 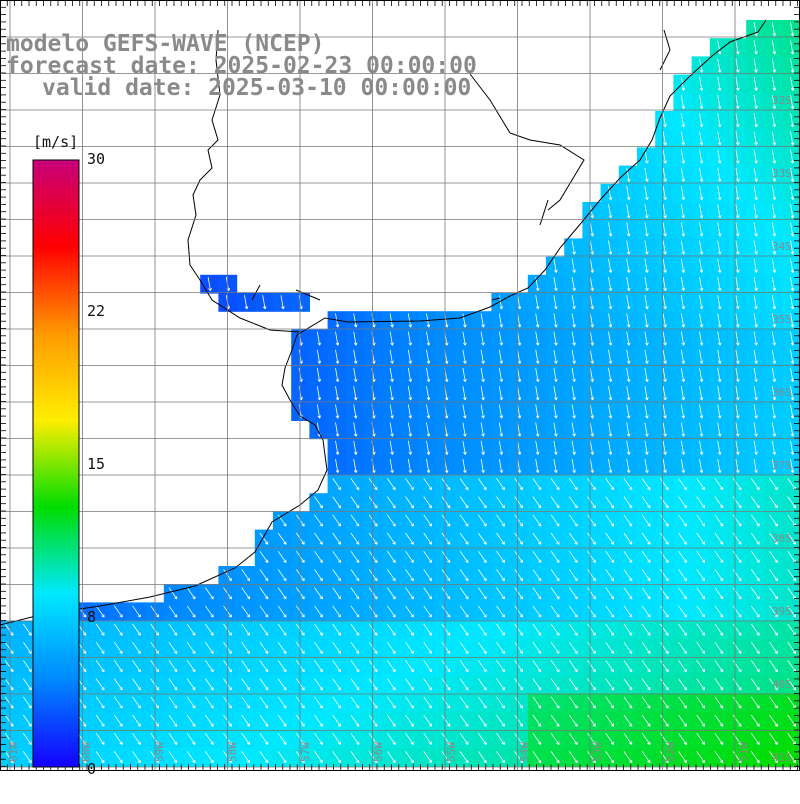 I want to click on longitude-labels: 61W 60W 59W 58W 57W 56W 55W 54W 53W 52W 51W, so click(x=378, y=752).